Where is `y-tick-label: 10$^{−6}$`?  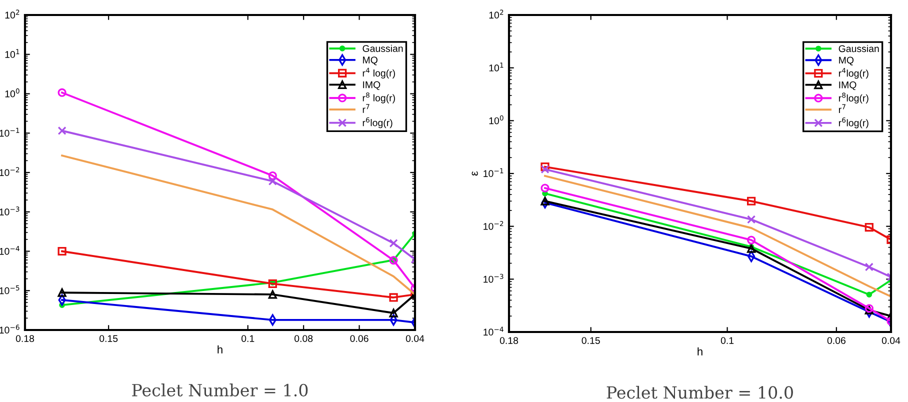
y-tick-label: 10$^{−6}$ is located at coordinates (10, 329).